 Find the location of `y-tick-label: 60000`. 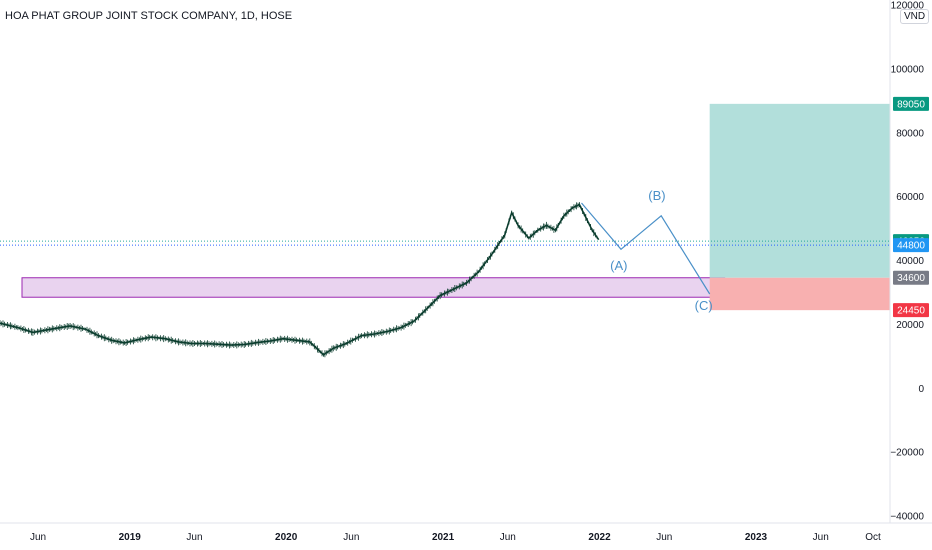

y-tick-label: 60000 is located at coordinates (910, 197).